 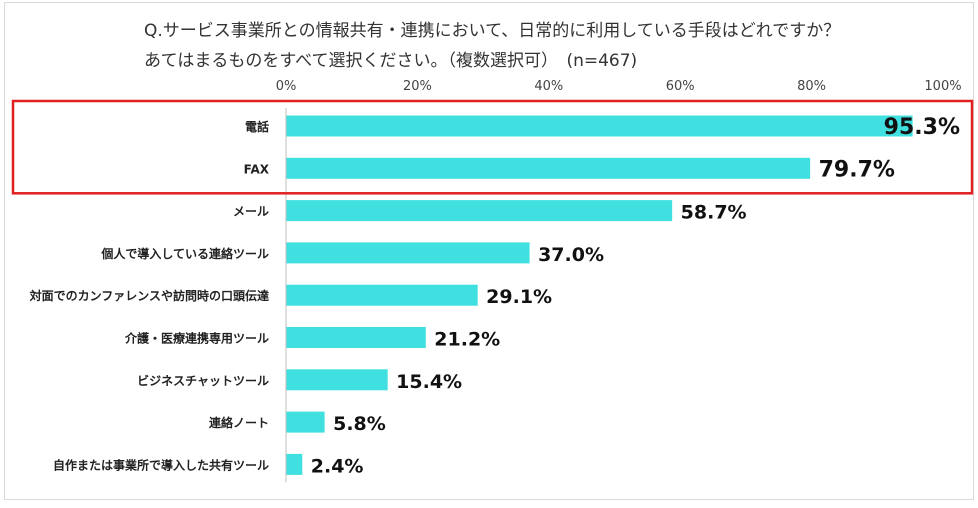 What do you see at coordinates (337, 466) in the screenshot?
I see `value-label: 2.4%` at bounding box center [337, 466].